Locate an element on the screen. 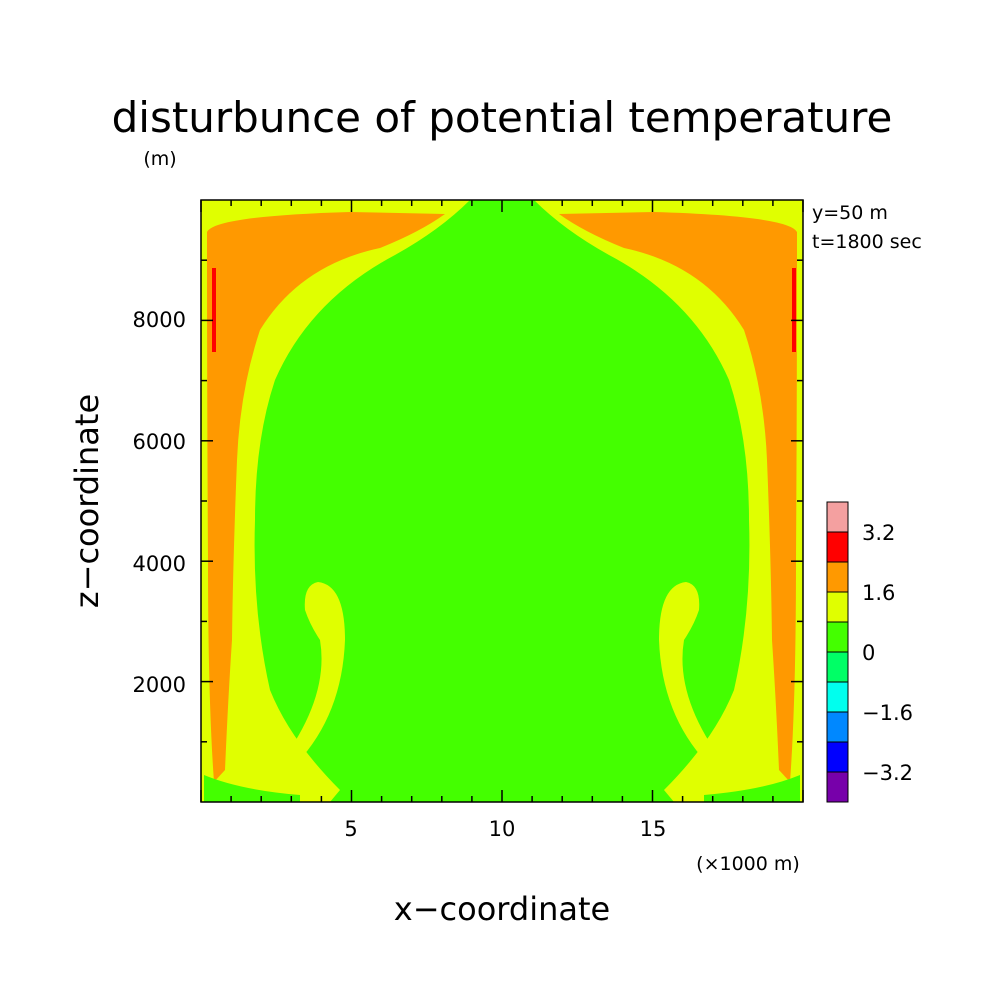 The width and height of the screenshot is (1004, 1004). y-tick-label: 2000 is located at coordinates (159, 685).